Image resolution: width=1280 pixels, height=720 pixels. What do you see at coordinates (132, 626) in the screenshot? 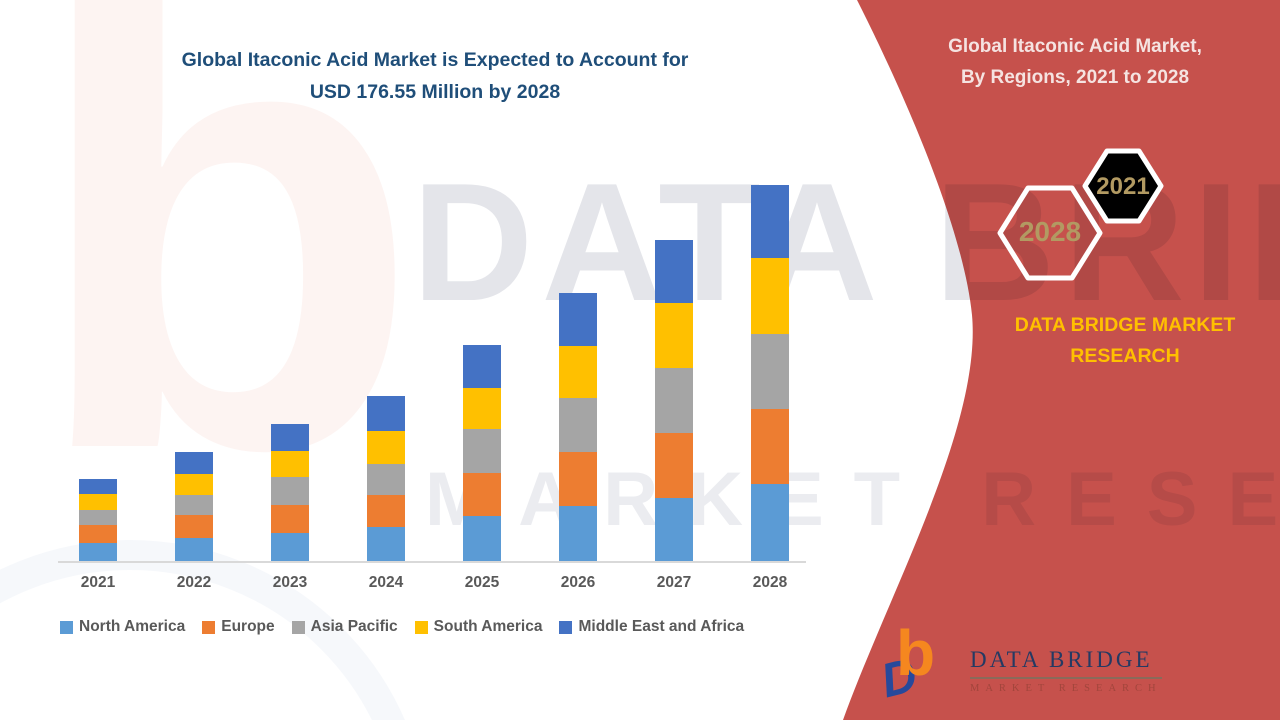
I see `legend-label-north-america: North America` at bounding box center [132, 626].